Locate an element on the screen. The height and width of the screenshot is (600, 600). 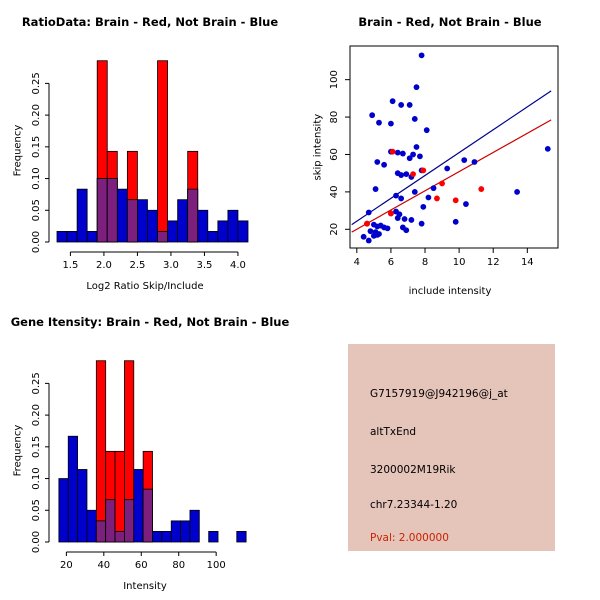
x-axis: 1.5 2.0 2.5 3.0 3.5 4.0 is located at coordinates (154, 261).